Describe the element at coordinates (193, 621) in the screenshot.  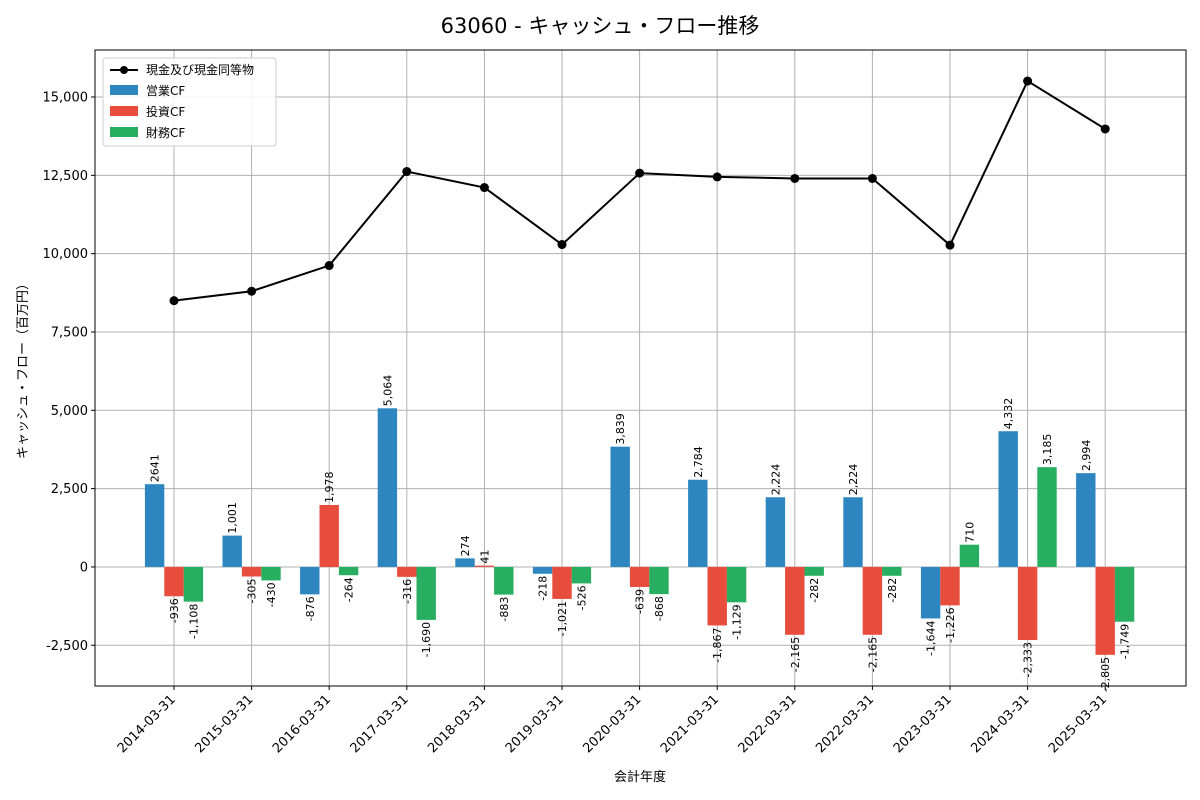
I see `bar-value-label: -1,108` at that location.